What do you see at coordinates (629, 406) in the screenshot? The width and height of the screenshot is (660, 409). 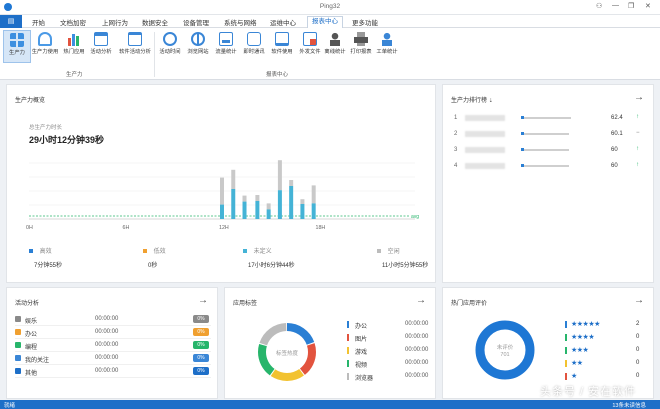 I see `unread-messages-link: 13条未读信息` at bounding box center [629, 406].